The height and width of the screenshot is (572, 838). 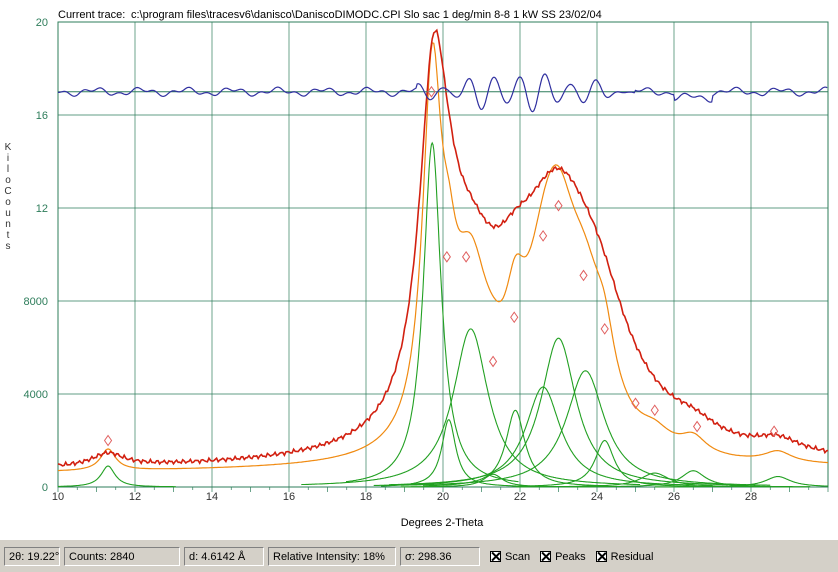 I want to click on y-label-letter: l, so click(x=8, y=169).